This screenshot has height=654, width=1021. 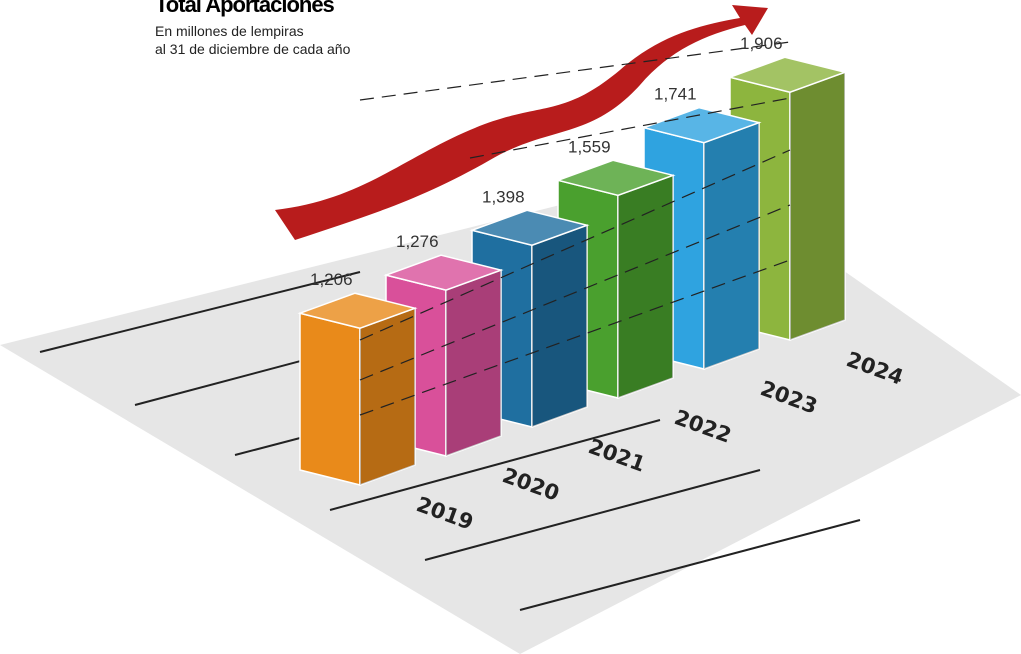 What do you see at coordinates (253, 49) in the screenshot?
I see `subtitle: al 31 de diciembre de cada año` at bounding box center [253, 49].